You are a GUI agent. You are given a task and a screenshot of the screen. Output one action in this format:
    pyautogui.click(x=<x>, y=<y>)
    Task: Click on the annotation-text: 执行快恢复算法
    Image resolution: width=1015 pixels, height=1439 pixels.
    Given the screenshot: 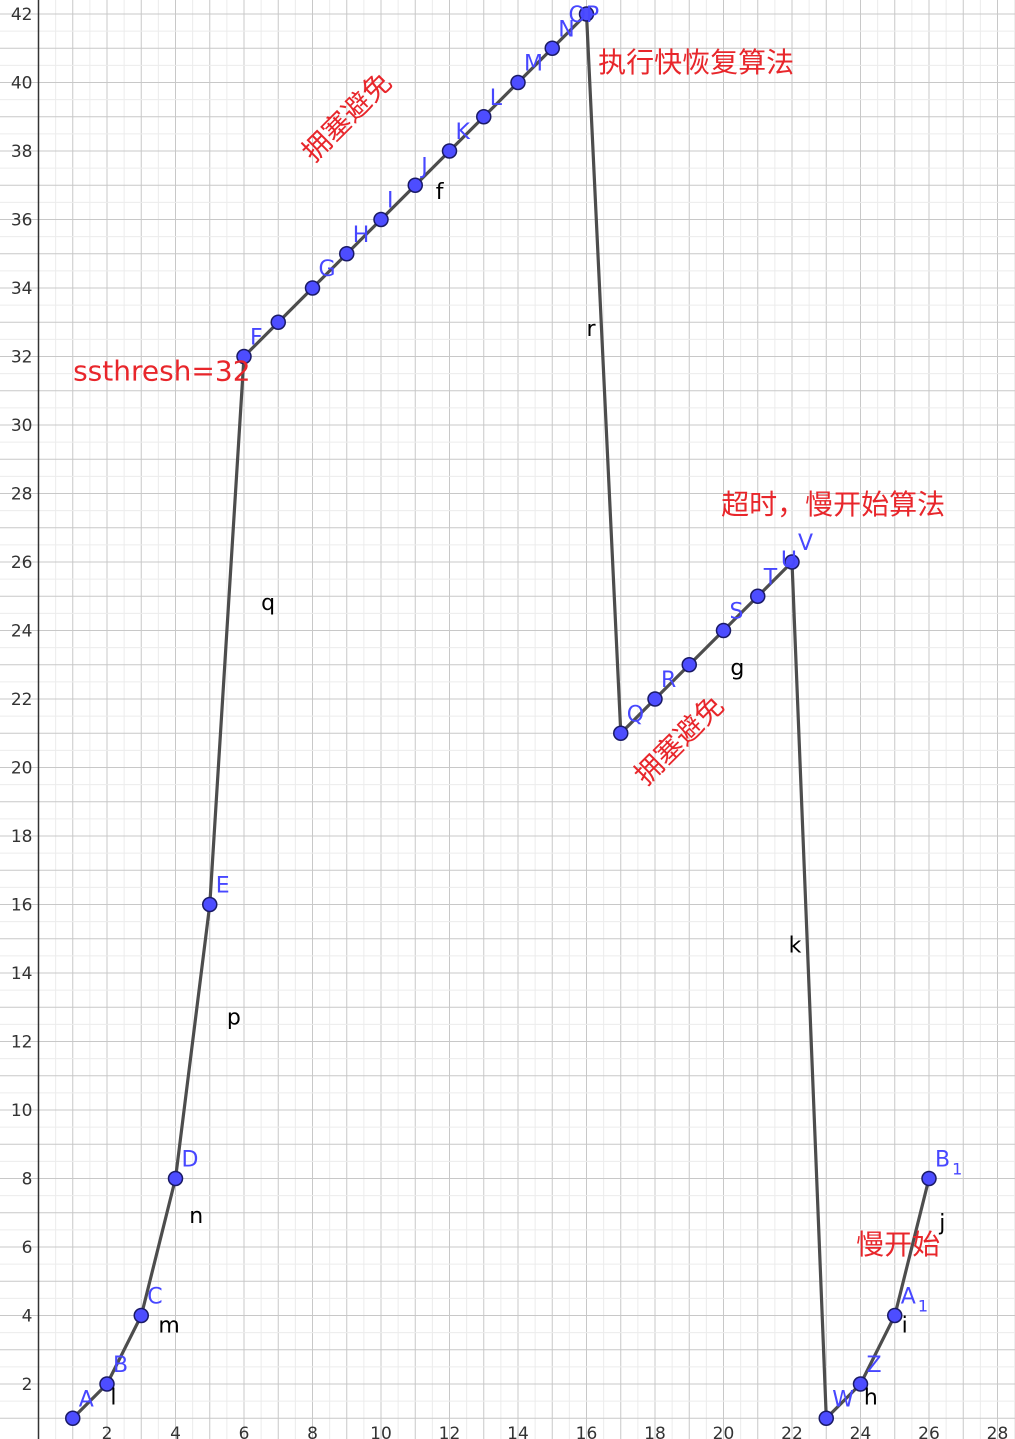 What is the action you would take?
    pyautogui.click(x=696, y=62)
    